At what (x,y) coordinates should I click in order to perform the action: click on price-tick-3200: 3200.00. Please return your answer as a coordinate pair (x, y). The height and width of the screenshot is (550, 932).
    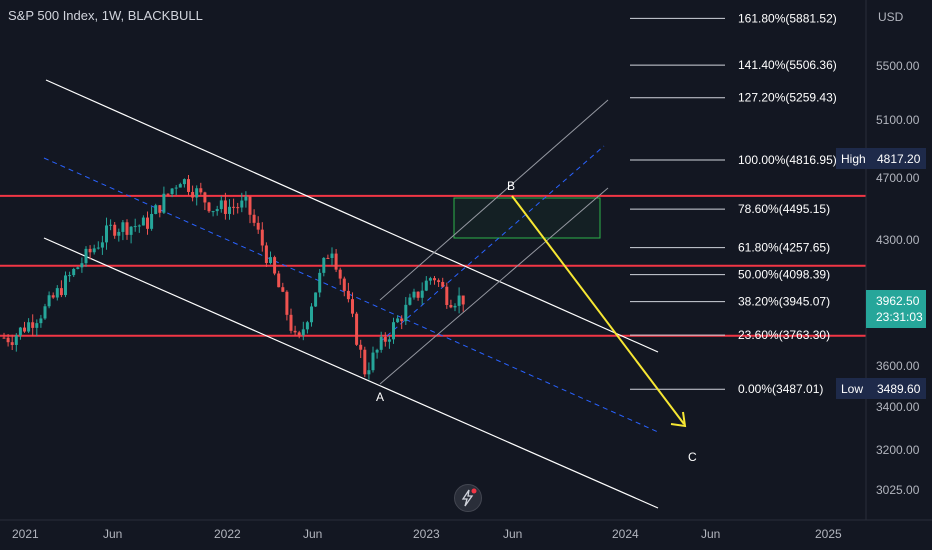
    Looking at the image, I should click on (898, 450).